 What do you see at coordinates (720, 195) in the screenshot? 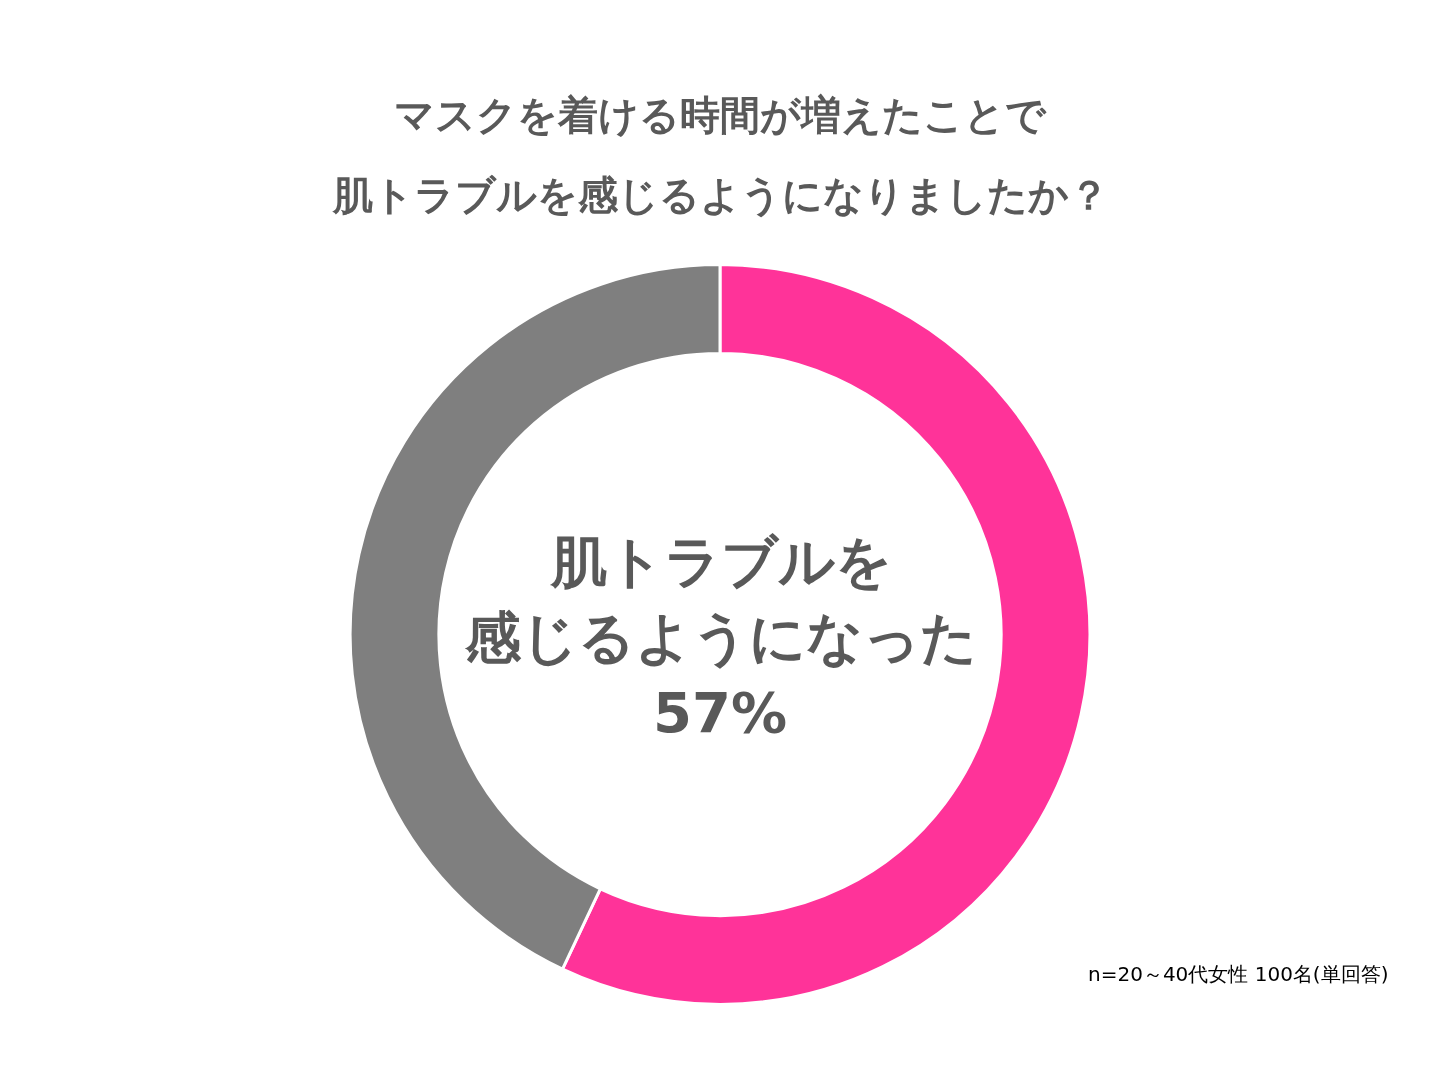
I see `chart-subtitle: 肌トラブルを感じるようになりましたか？` at bounding box center [720, 195].